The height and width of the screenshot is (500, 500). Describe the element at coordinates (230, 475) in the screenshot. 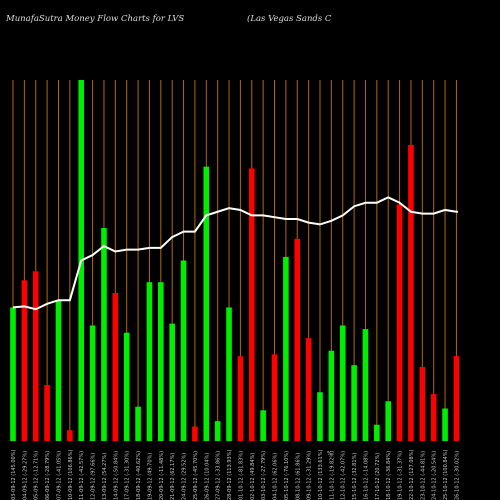

I see `x-tick-label: 28-09-12 (113.93%)` at that location.